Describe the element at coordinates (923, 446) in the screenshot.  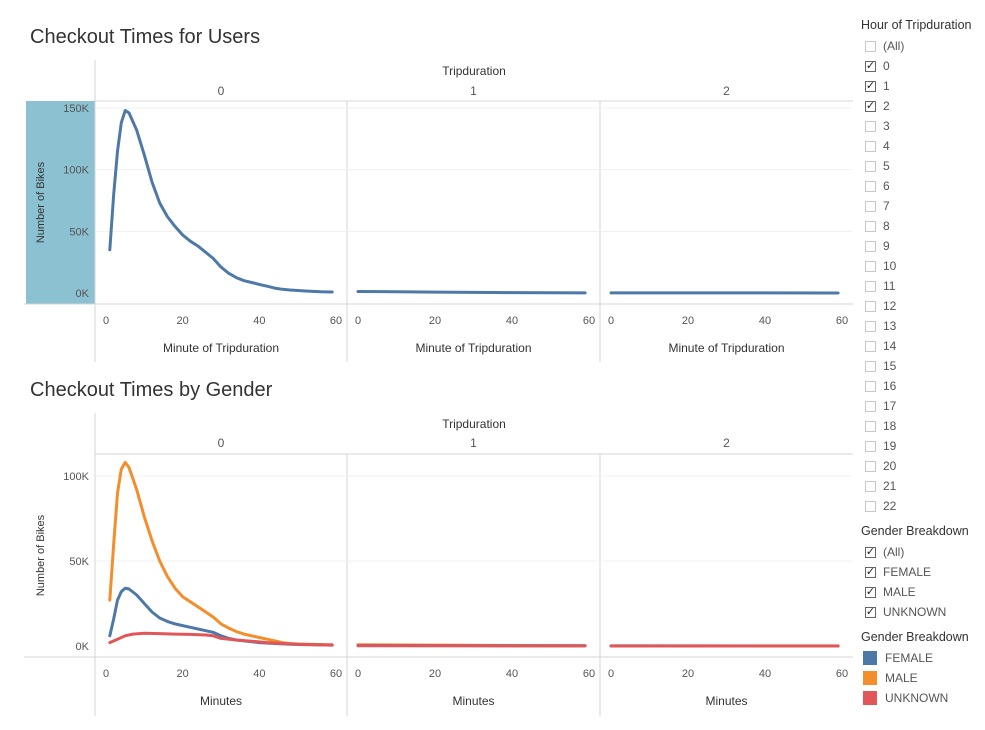
I see `hour-filter-option: 19` at that location.